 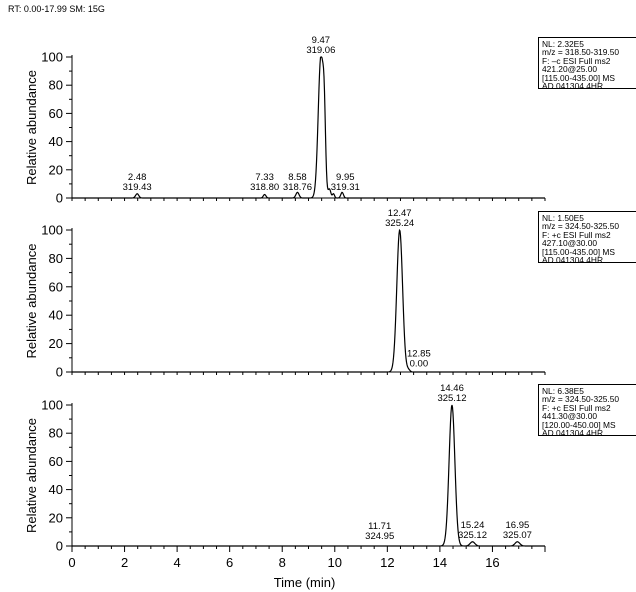 What do you see at coordinates (137, 187) in the screenshot?
I see `peak-mz-label: 319.43` at bounding box center [137, 187].